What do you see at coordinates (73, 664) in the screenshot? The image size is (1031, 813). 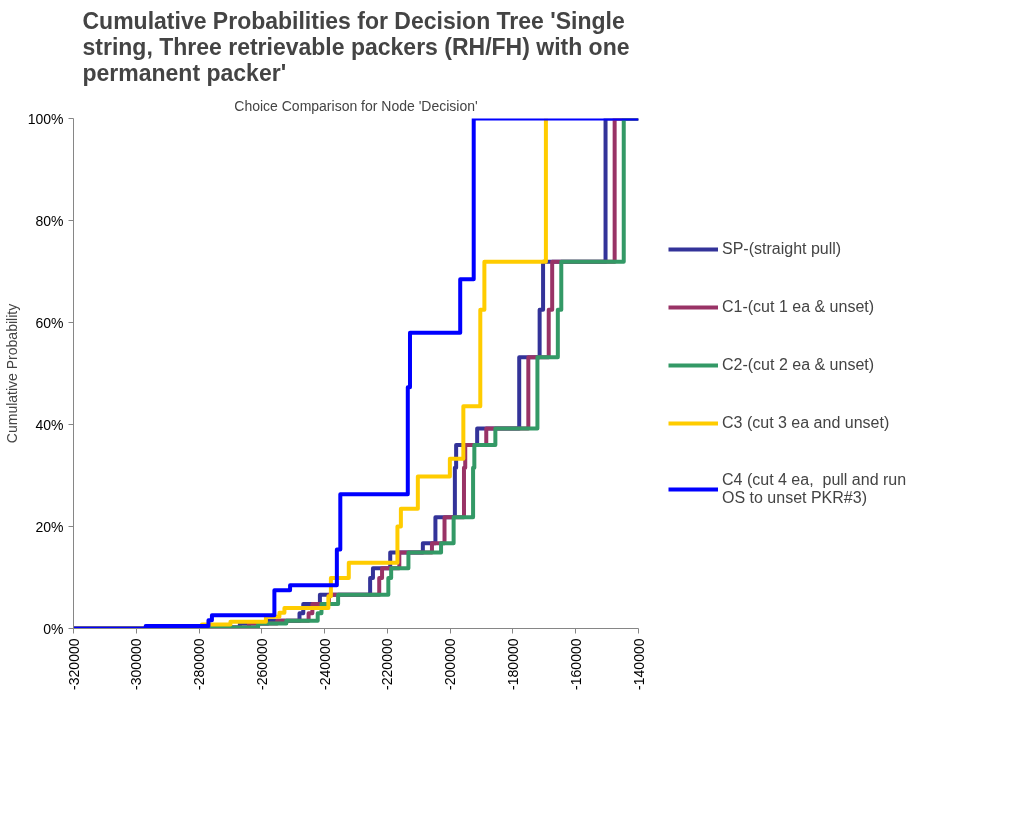 I see `x-tick-label: -320000` at bounding box center [73, 664].